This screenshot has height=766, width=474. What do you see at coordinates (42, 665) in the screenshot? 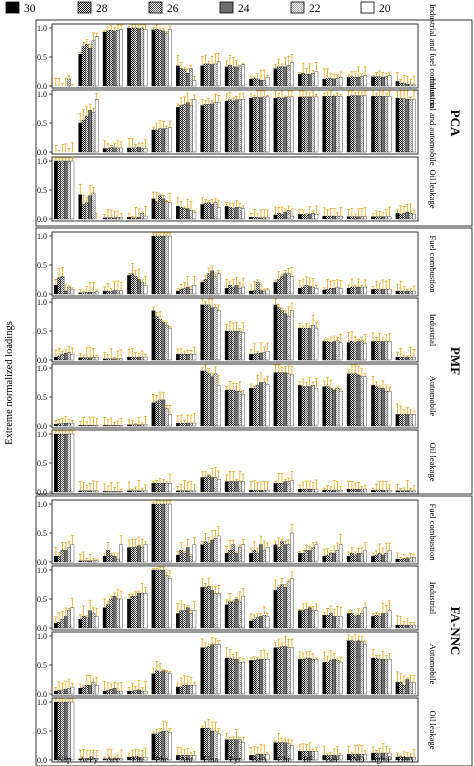
I see `y-tick-label: 0.5` at bounding box center [42, 665].